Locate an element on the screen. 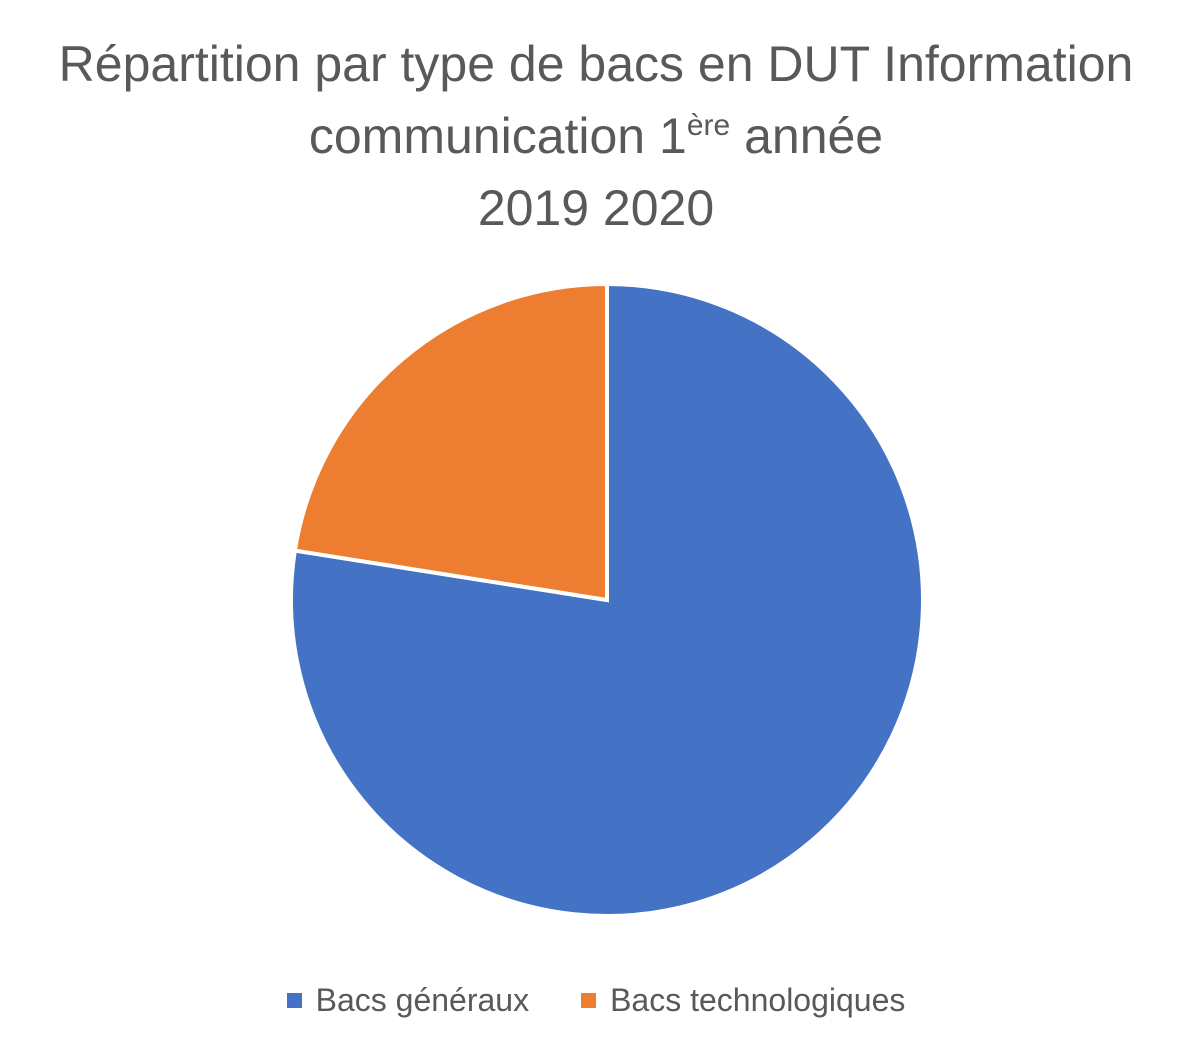  chart-title-line-2-suffix: année is located at coordinates (807, 136).